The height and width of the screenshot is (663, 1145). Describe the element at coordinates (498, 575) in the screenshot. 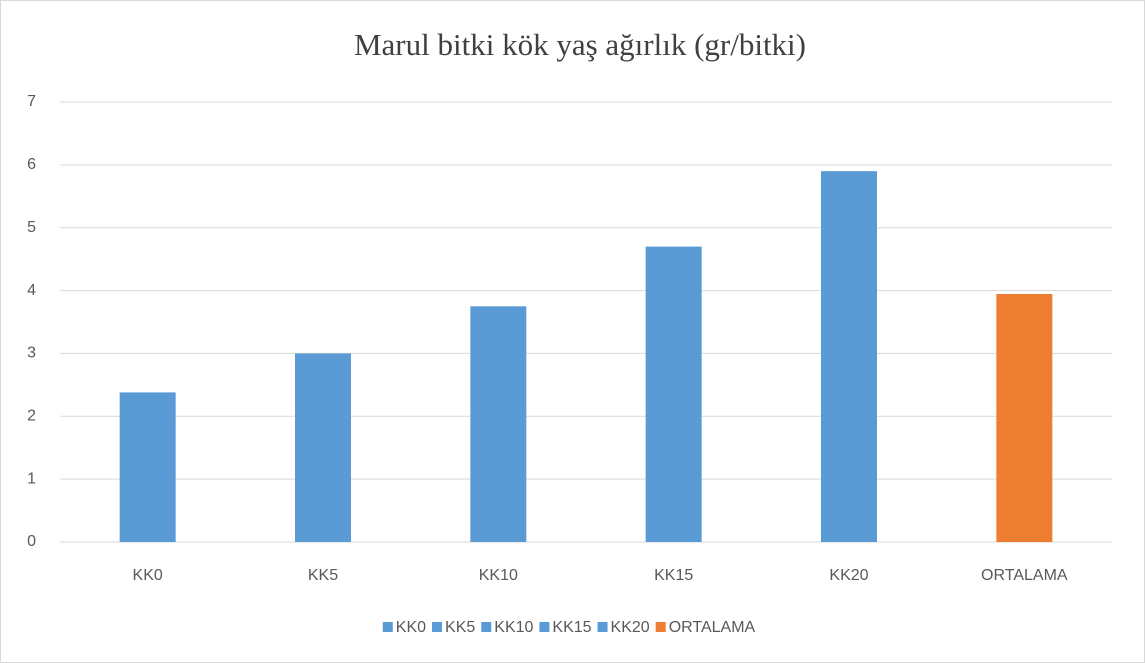

I see `x-tick-label: KK10` at that location.